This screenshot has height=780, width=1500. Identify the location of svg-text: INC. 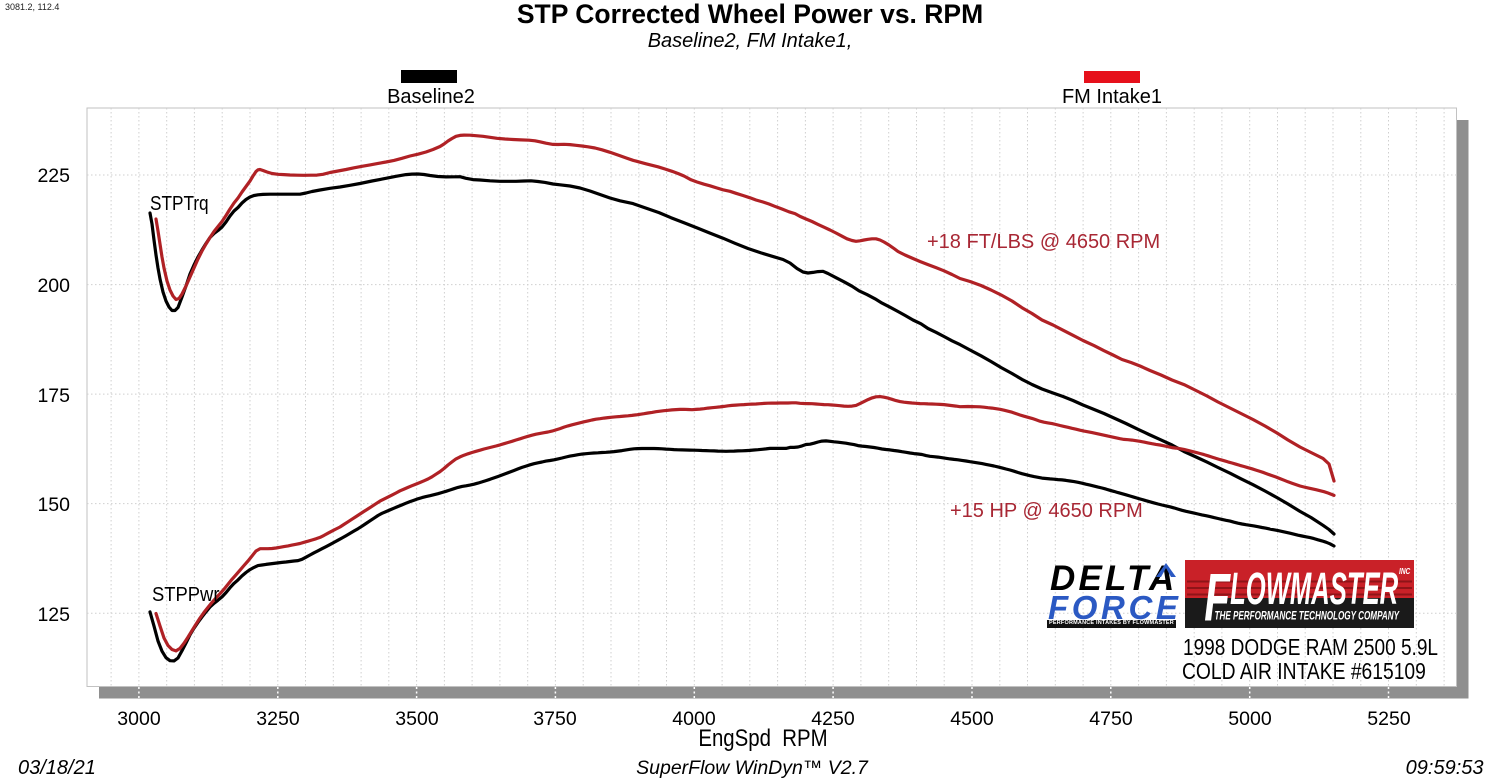
(1405, 571).